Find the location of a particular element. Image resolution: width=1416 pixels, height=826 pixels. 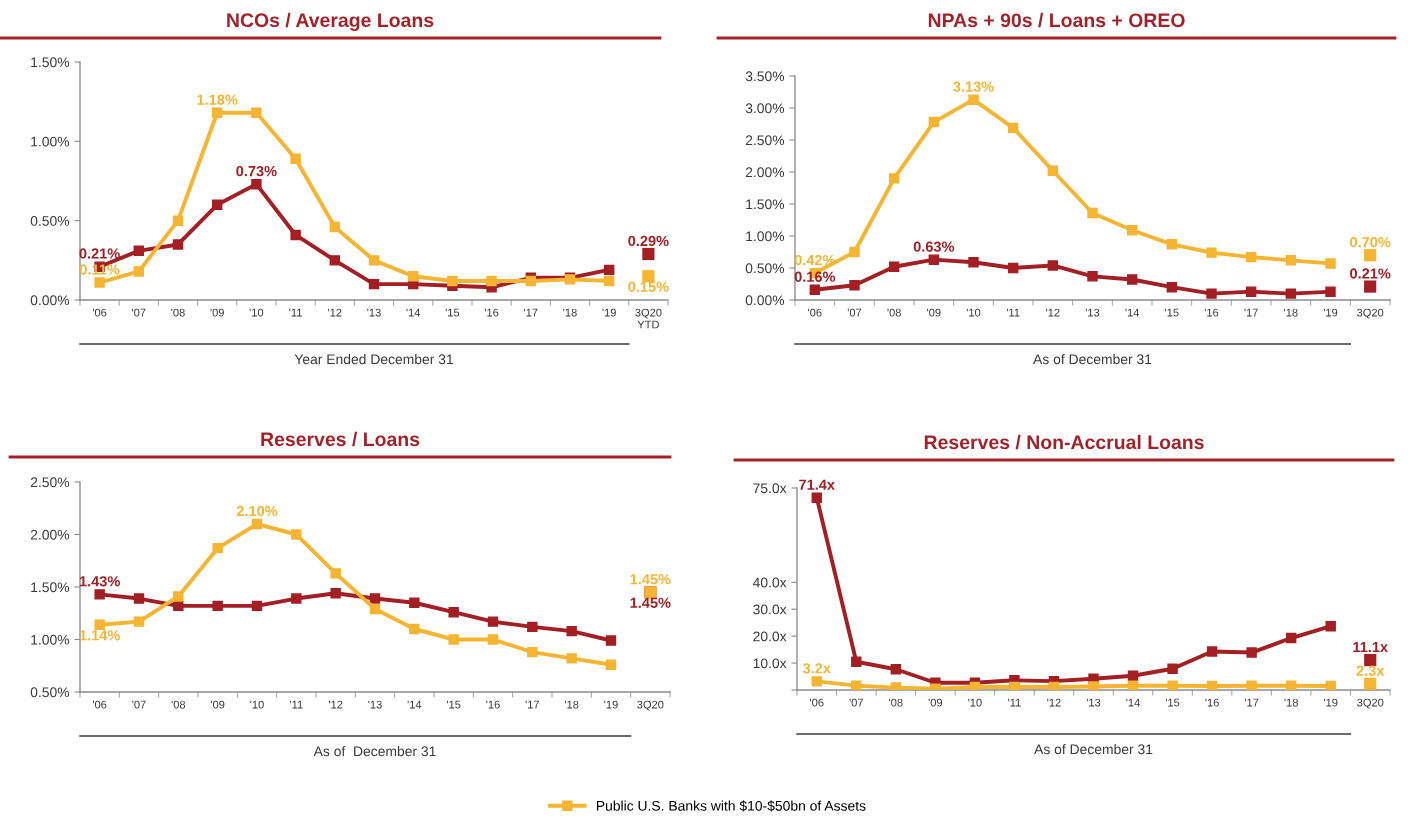

chart-title: Reserves / Loans is located at coordinates (340, 439).